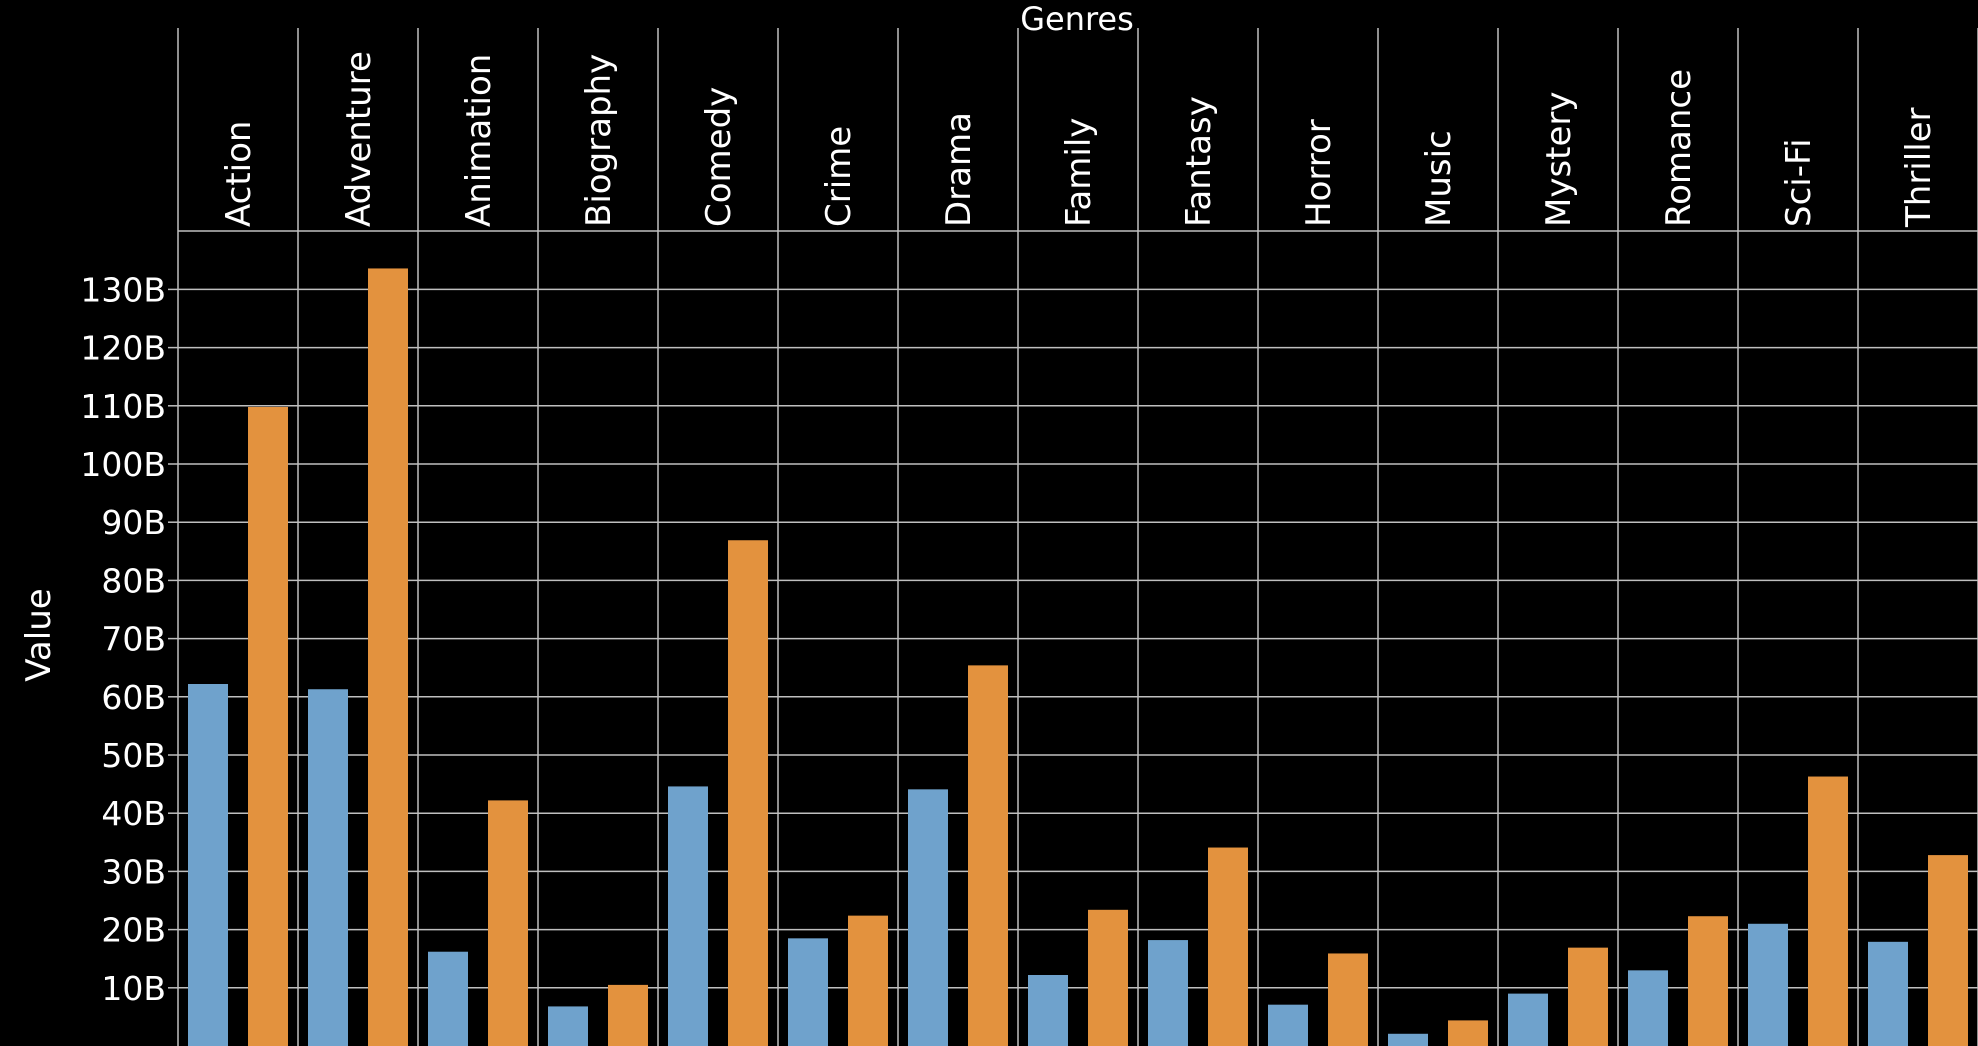 This screenshot has height=1046, width=1978. Describe the element at coordinates (1319, 173) in the screenshot. I see `category-label: Horror` at that location.